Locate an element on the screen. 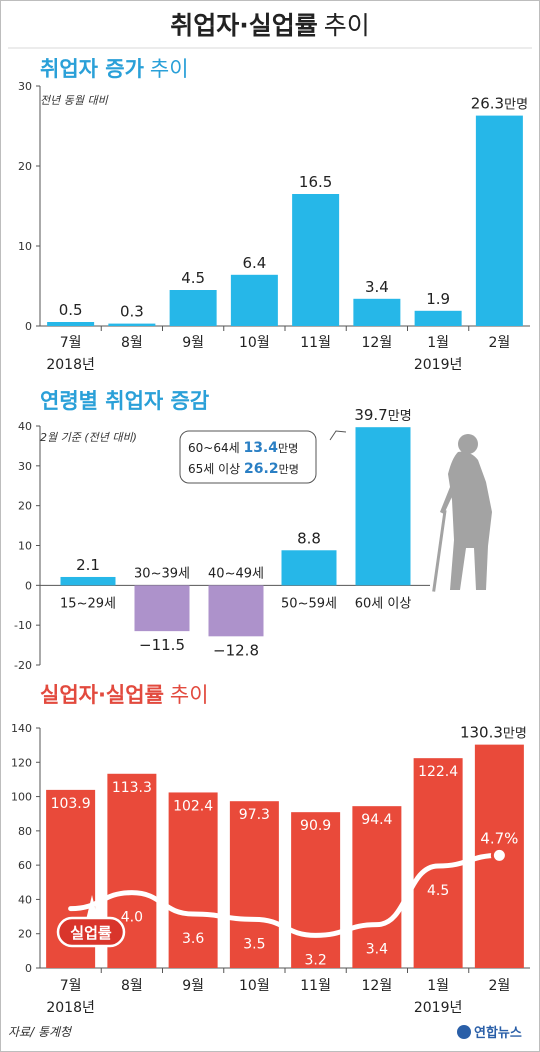 Image resolution: width=540 pixels, height=1052 pixels. bar-value-label: −12.8 is located at coordinates (236, 650).